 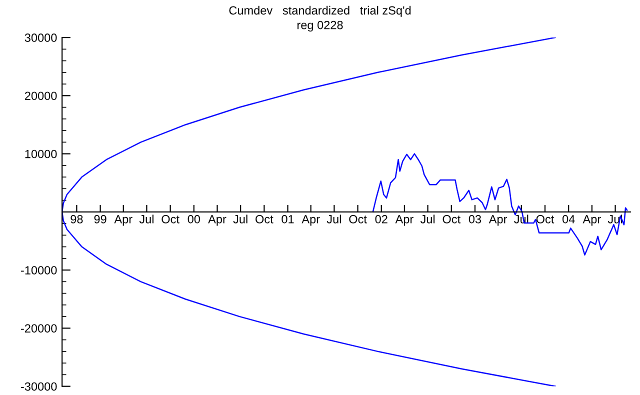 I want to click on y-tick-label: 30000, so click(x=40, y=38).